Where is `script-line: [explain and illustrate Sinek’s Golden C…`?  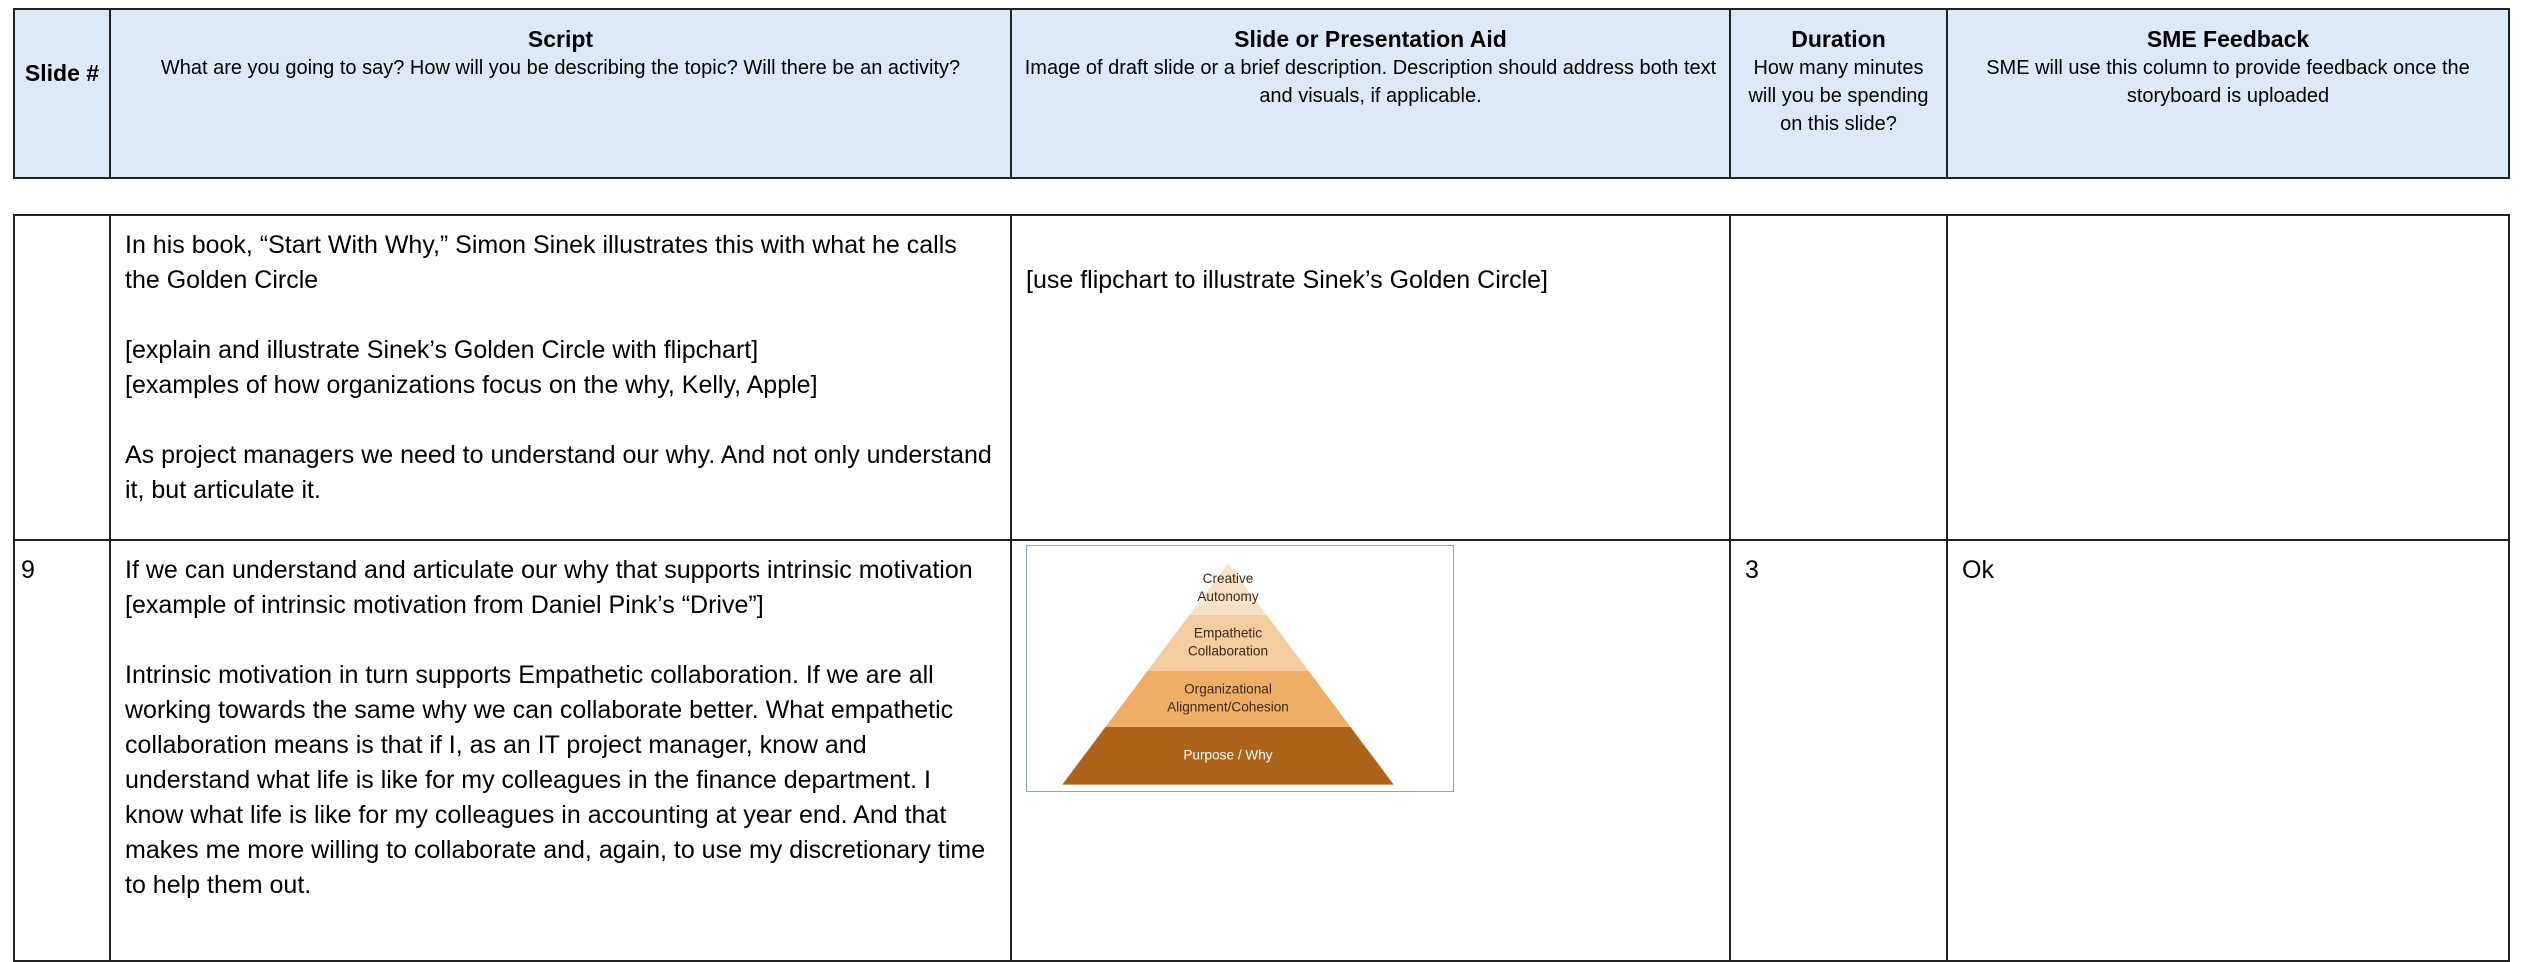
script-line: [explain and illustrate Sinek’s Golden C… is located at coordinates (442, 350).